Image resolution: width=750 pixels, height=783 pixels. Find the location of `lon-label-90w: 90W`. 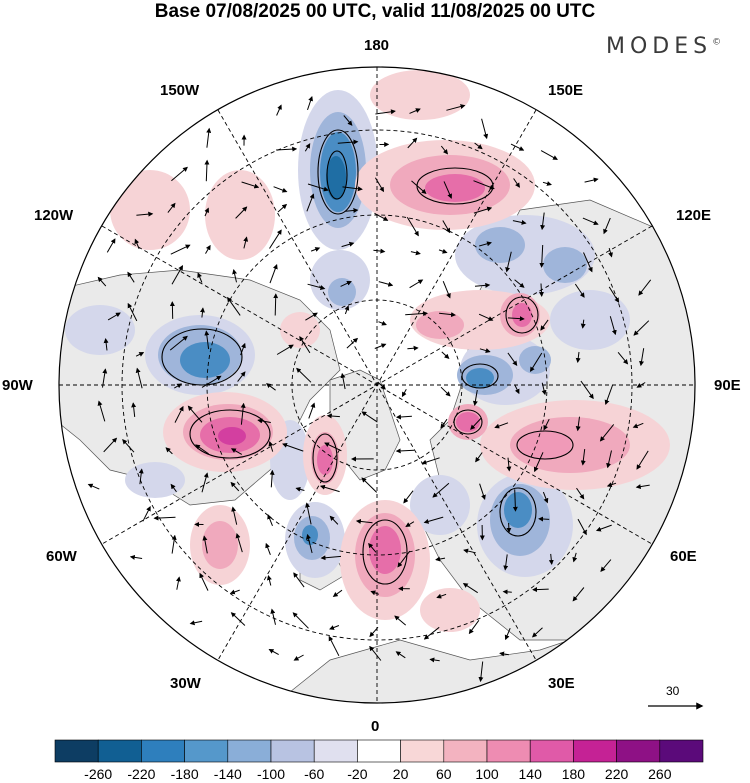

lon-label-90w: 90W is located at coordinates (17, 385).